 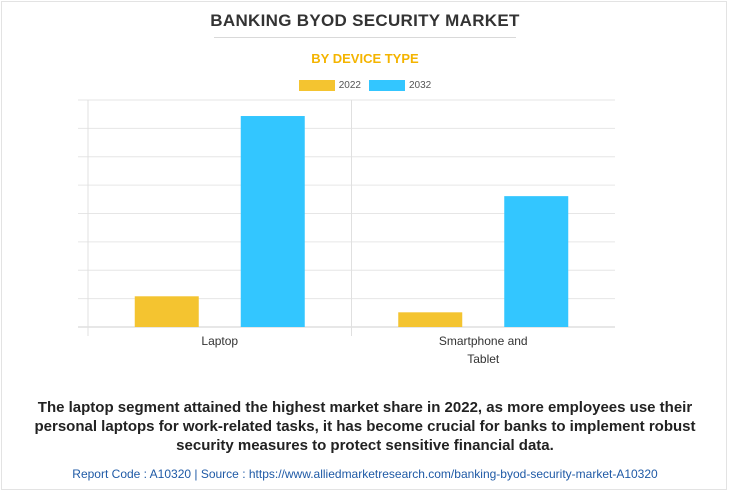 What do you see at coordinates (430, 319) in the screenshot?
I see `bar-2022-smartphone-and-tablet` at bounding box center [430, 319].